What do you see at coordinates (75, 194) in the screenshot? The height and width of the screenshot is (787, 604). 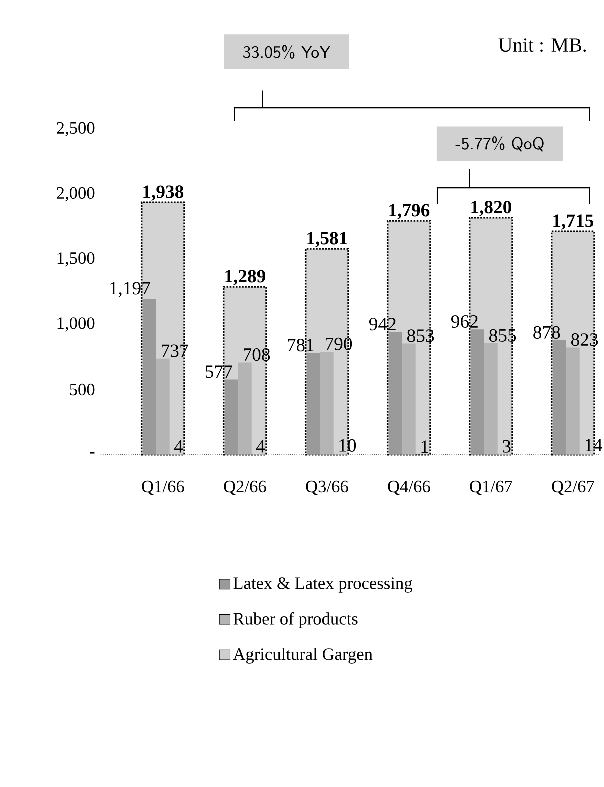 I see `y-tick-label: 2,000` at bounding box center [75, 194].